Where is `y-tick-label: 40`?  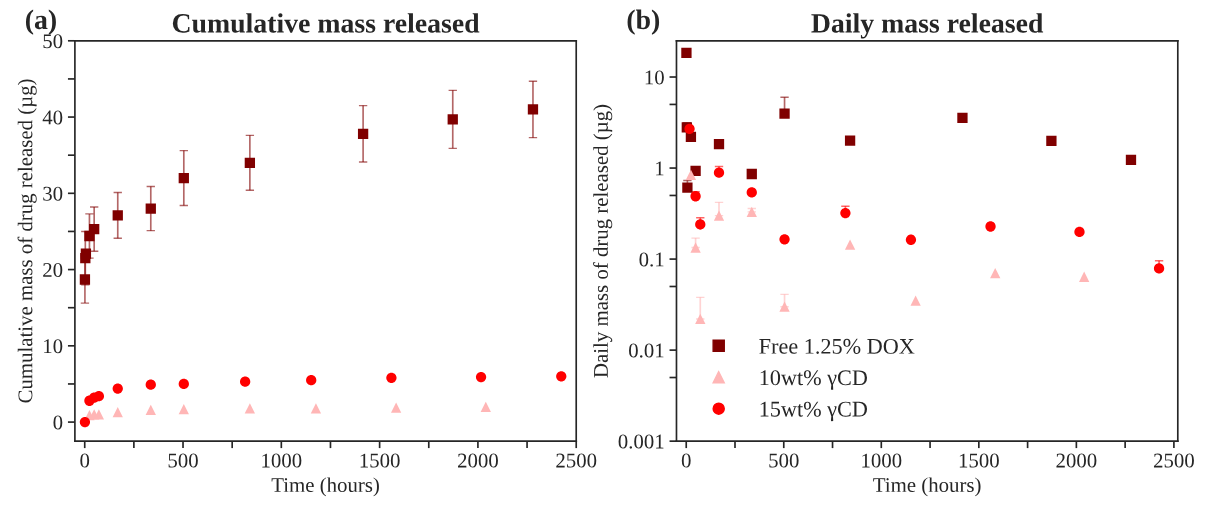
y-tick-label: 40 is located at coordinates (52, 117).